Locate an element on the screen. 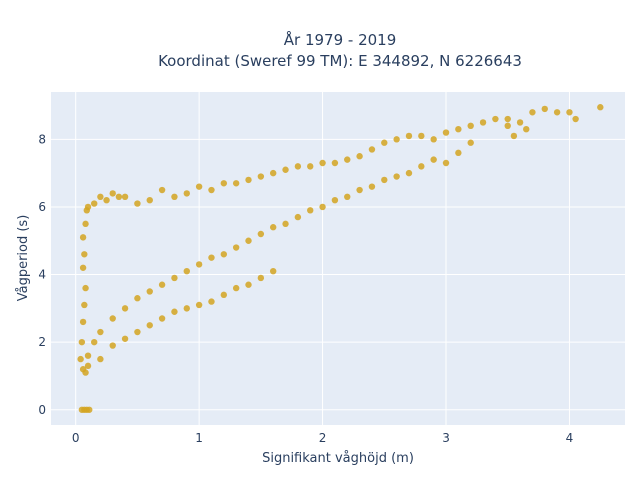 The image size is (640, 480). y-axis-title: Vågperiod (s) is located at coordinates (23, 258).